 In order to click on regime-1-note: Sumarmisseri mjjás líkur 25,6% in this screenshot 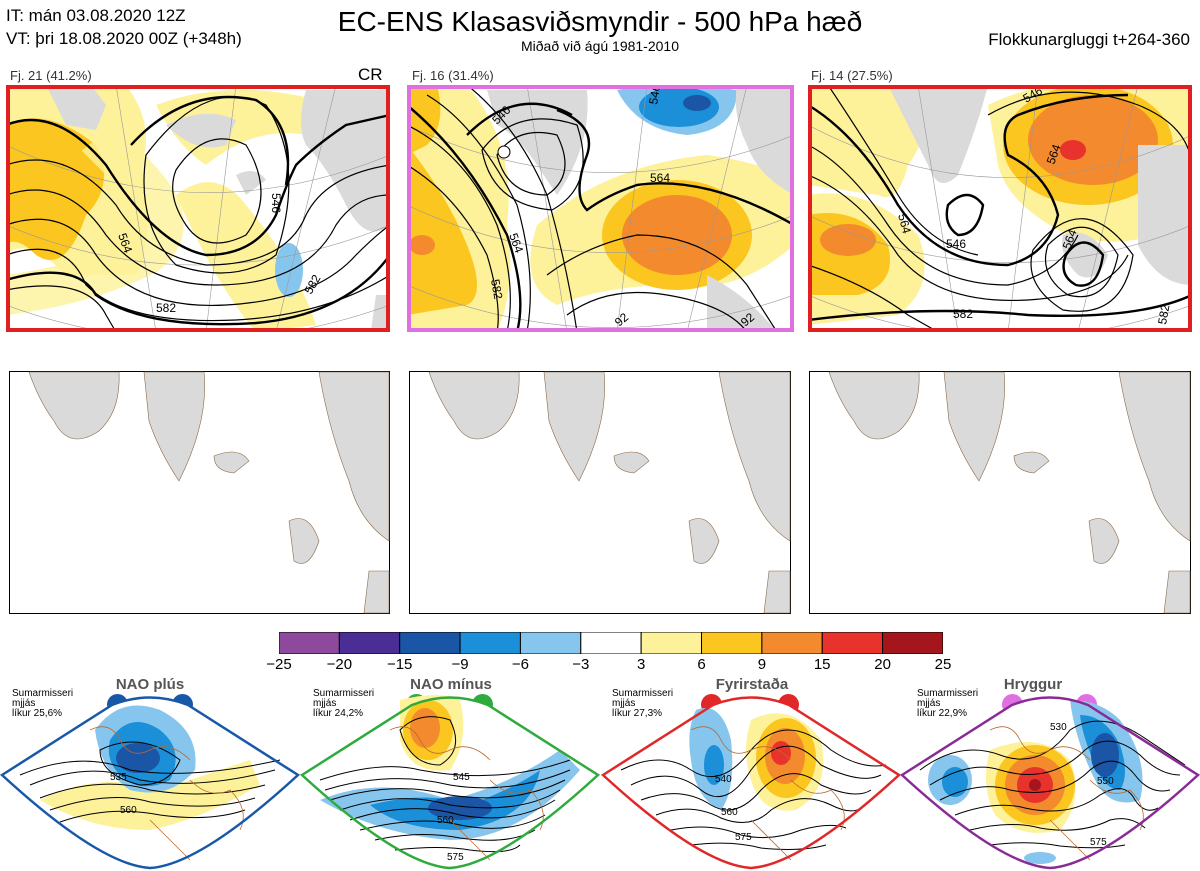, I will do `click(57, 704)`.